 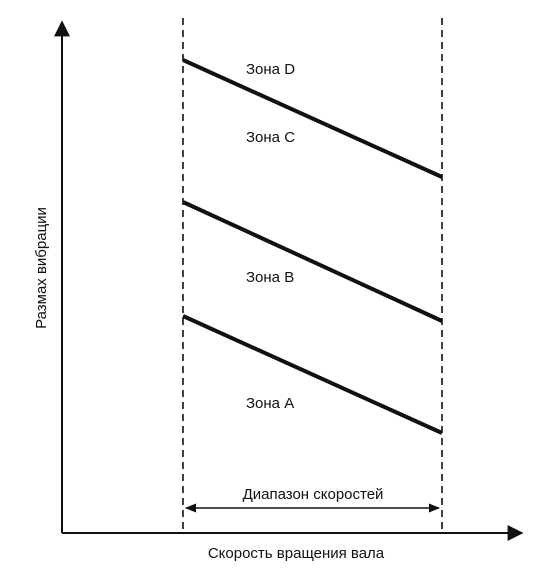 What do you see at coordinates (312, 374) in the screenshot?
I see `boundary-line-ab` at bounding box center [312, 374].